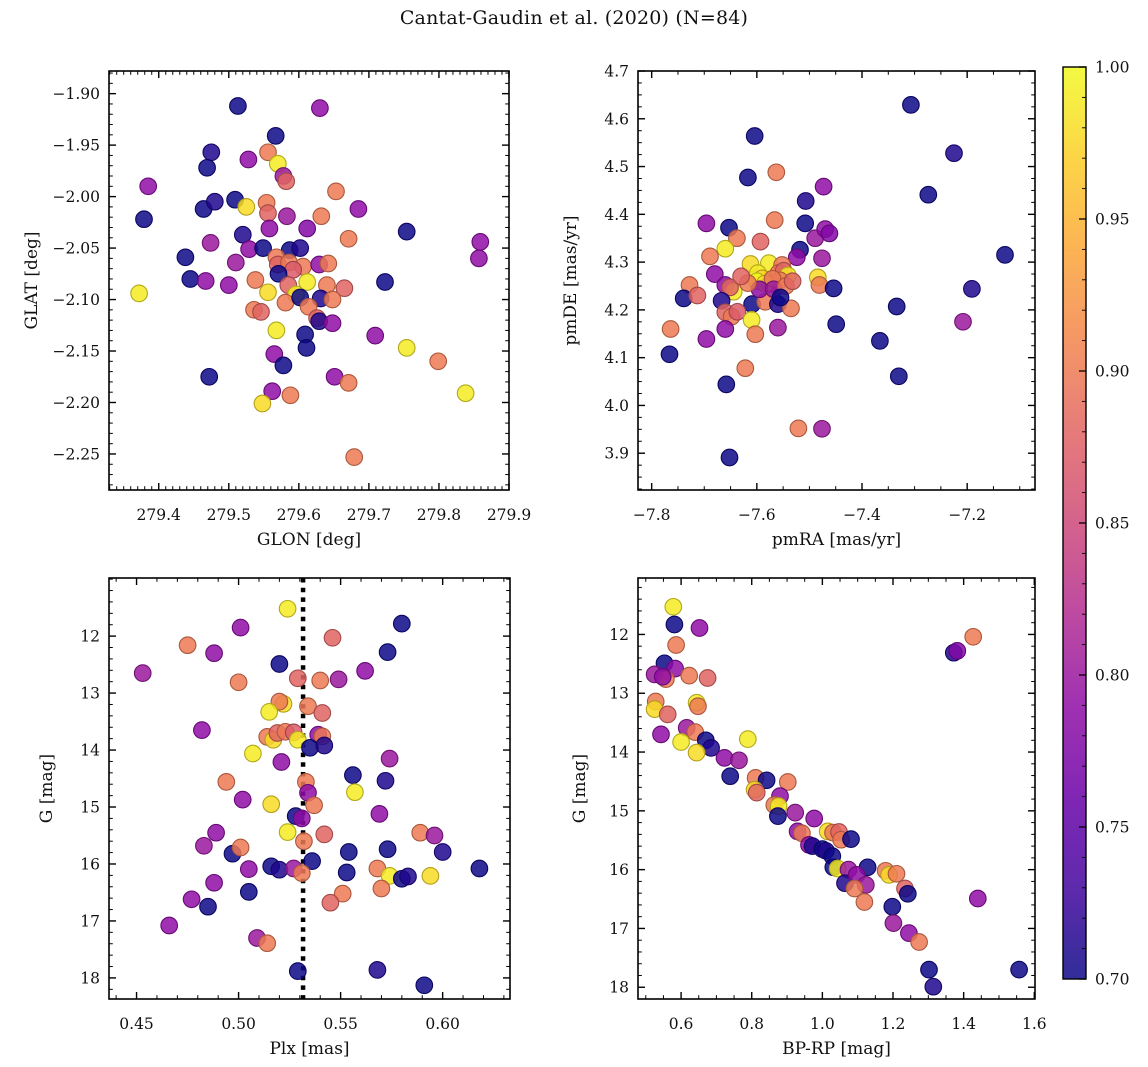 The height and width of the screenshot is (1067, 1148). What do you see at coordinates (229, 515) in the screenshot?
I see `x-tick-label: 279.5` at bounding box center [229, 515].